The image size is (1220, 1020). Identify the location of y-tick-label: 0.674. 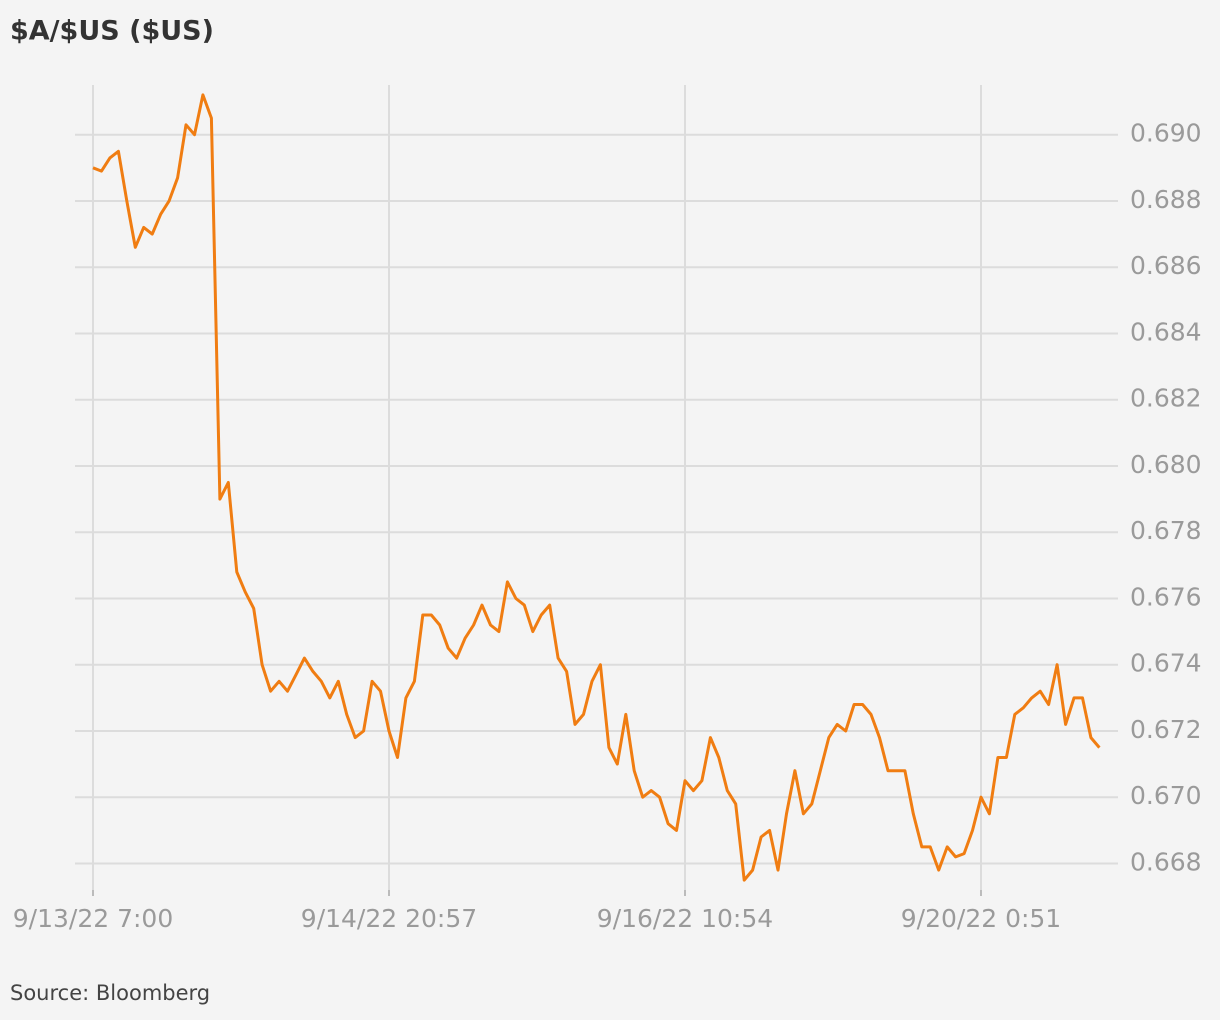
(1166, 663).